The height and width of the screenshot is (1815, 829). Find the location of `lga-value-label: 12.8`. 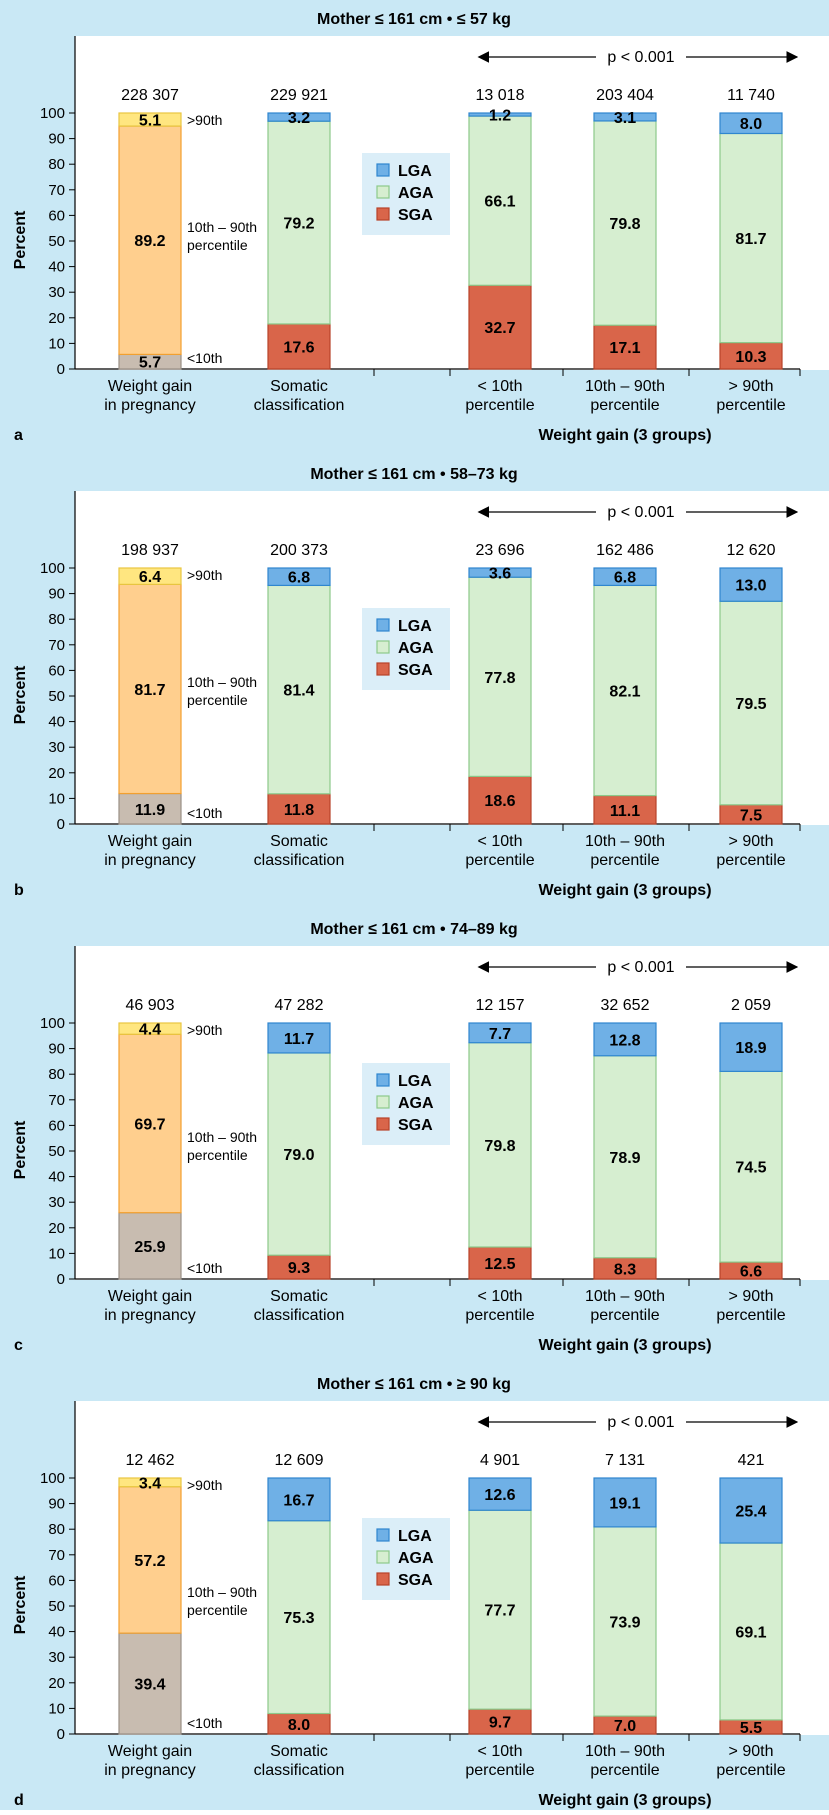

lga-value-label: 12.8 is located at coordinates (624, 1040).